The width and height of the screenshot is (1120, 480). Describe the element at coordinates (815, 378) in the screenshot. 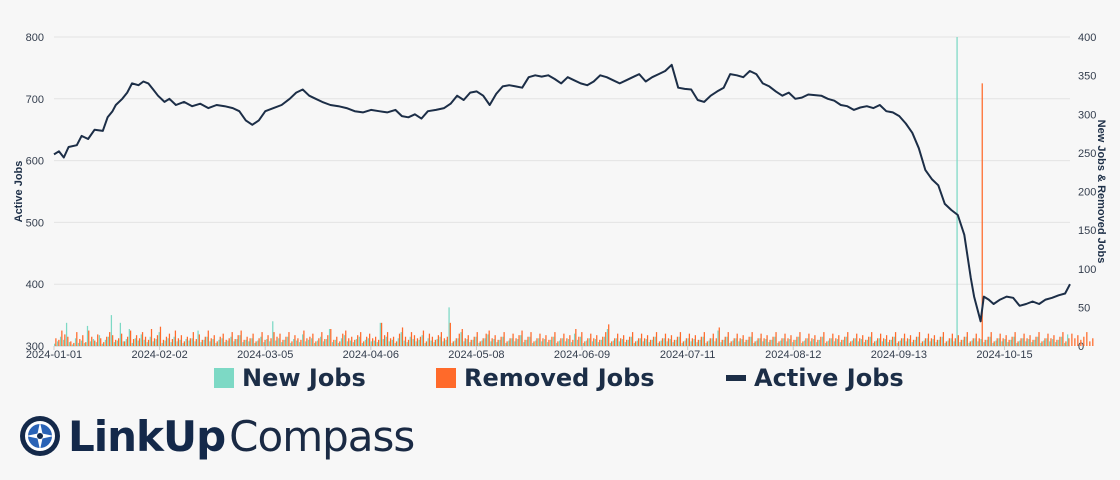

I see `legend-item-active-jobs: Active Jobs` at that location.